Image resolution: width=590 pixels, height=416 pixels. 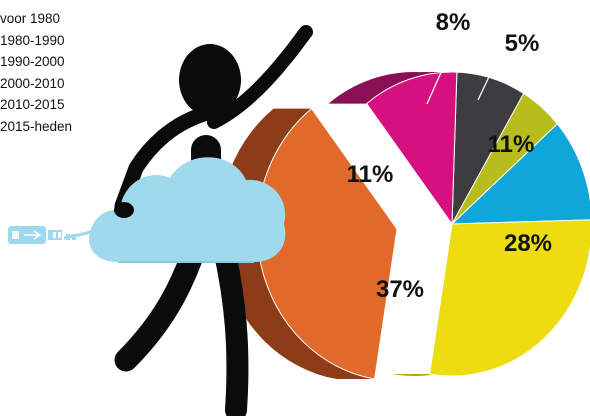 What do you see at coordinates (124, 210) in the screenshot?
I see `hand-icon` at bounding box center [124, 210].